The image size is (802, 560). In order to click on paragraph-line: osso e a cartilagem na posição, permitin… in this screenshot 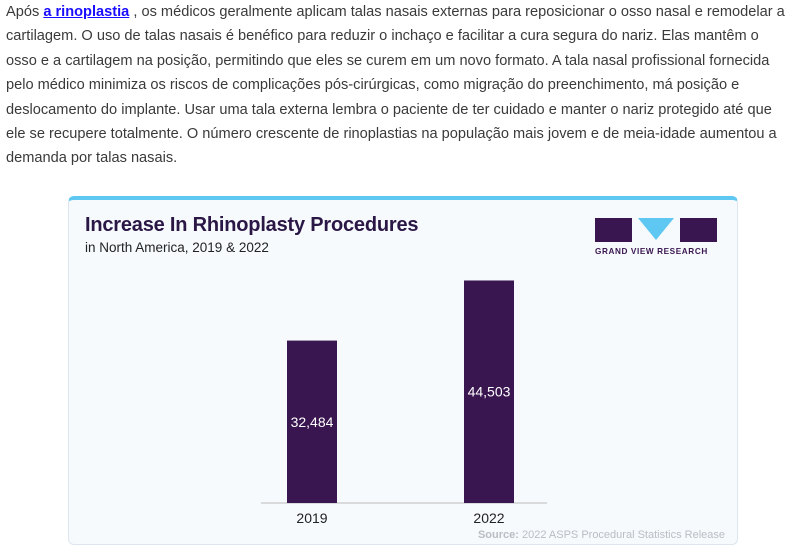, I will do `click(388, 60)`.